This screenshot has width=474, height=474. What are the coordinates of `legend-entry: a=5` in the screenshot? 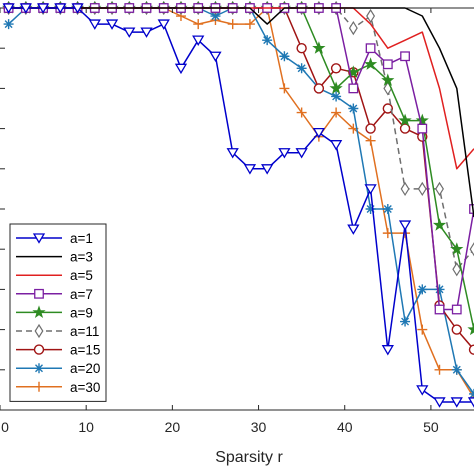 It's located at (54, 275).